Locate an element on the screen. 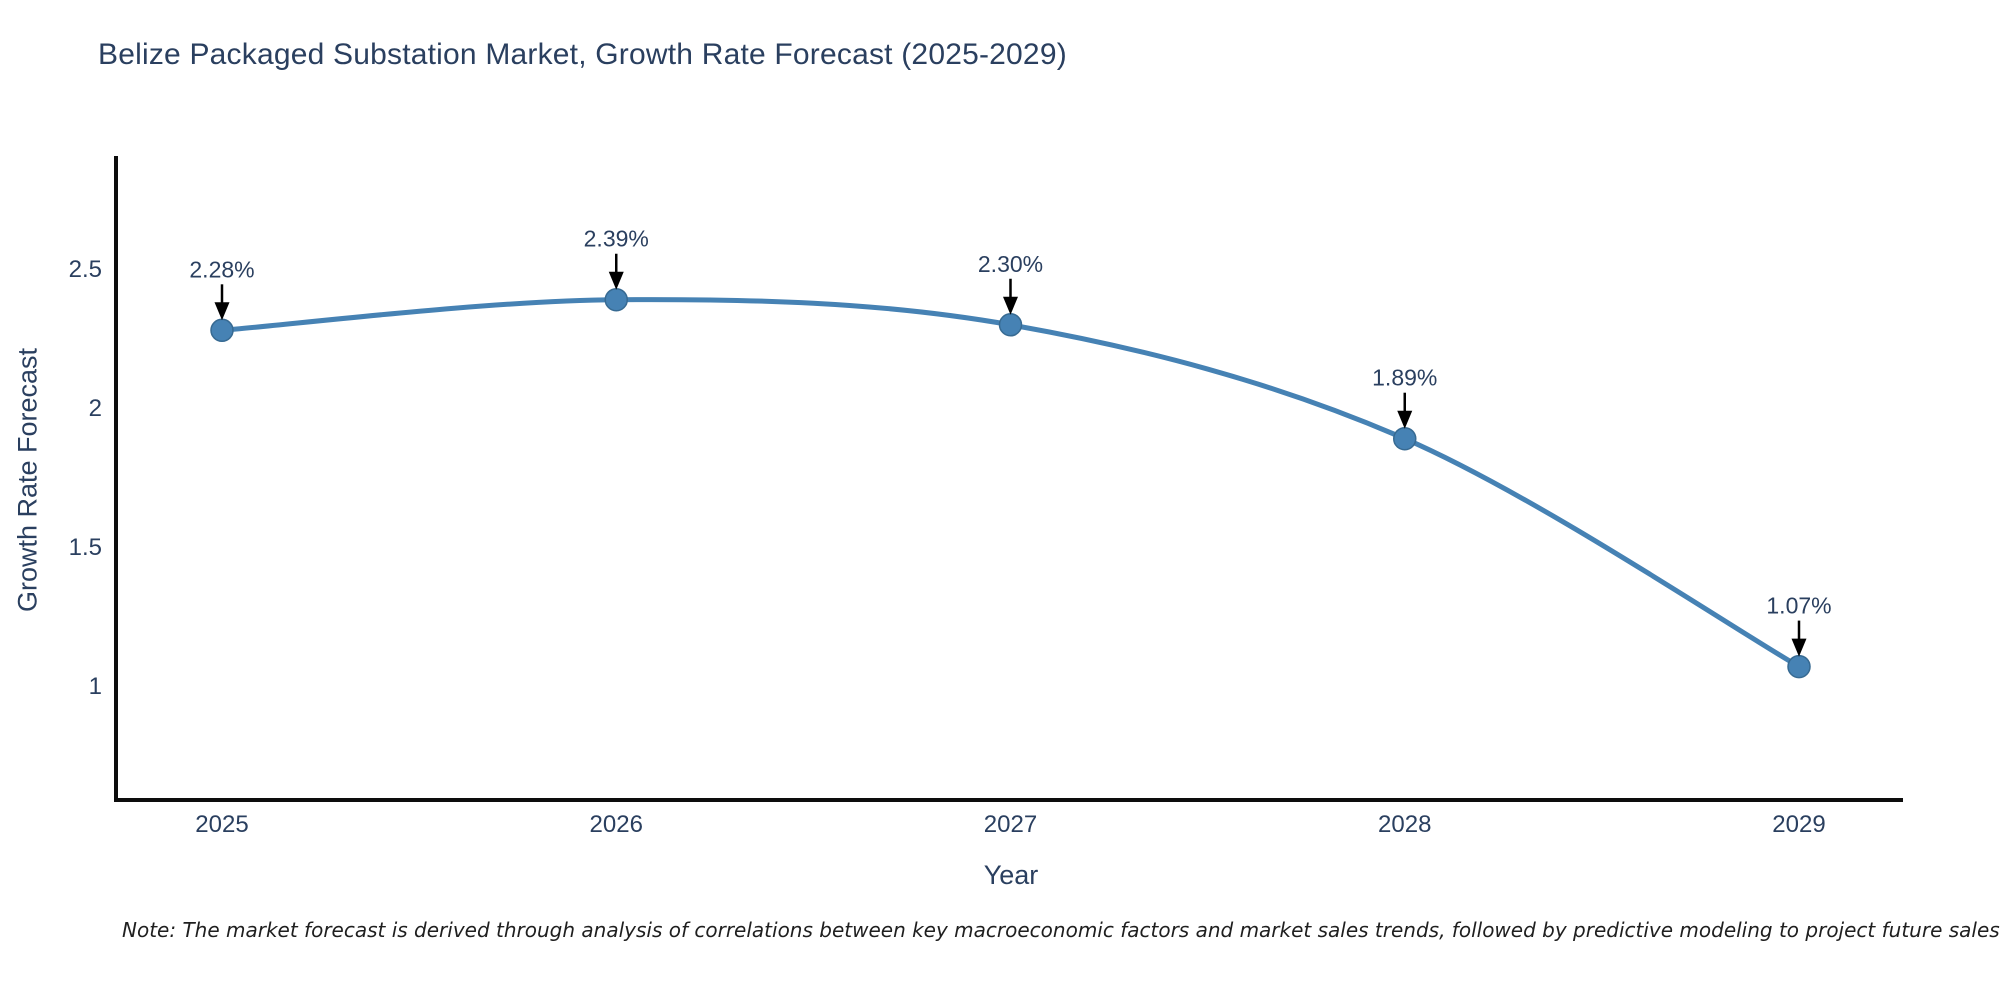 The height and width of the screenshot is (1000, 2000). y-axis-title: Growth Rate Forecast is located at coordinates (27, 480).